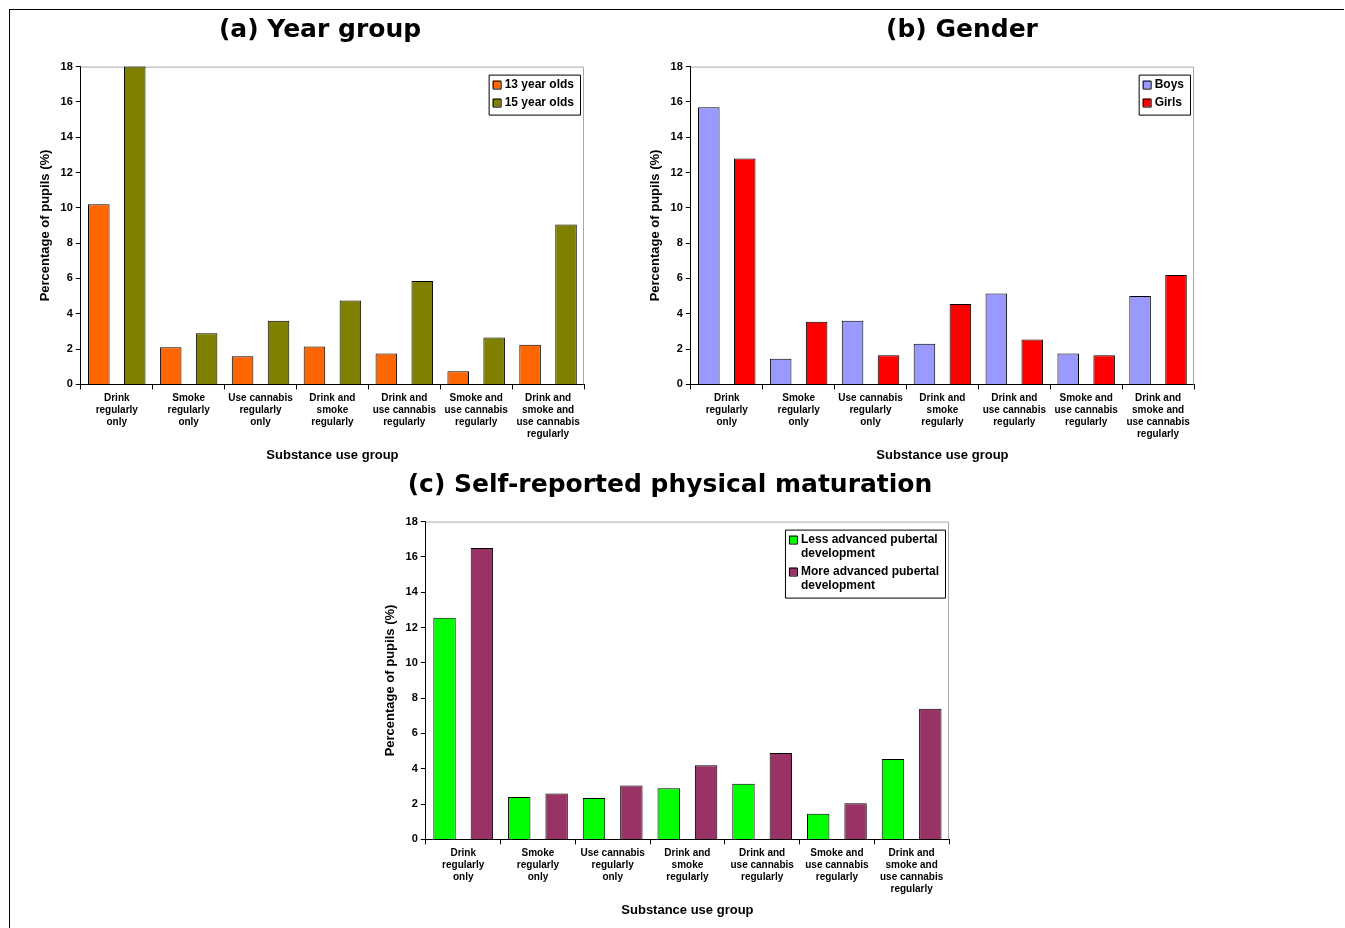 The width and height of the screenshot is (1345, 928). I want to click on legend-label: 15 year olds, so click(539, 101).